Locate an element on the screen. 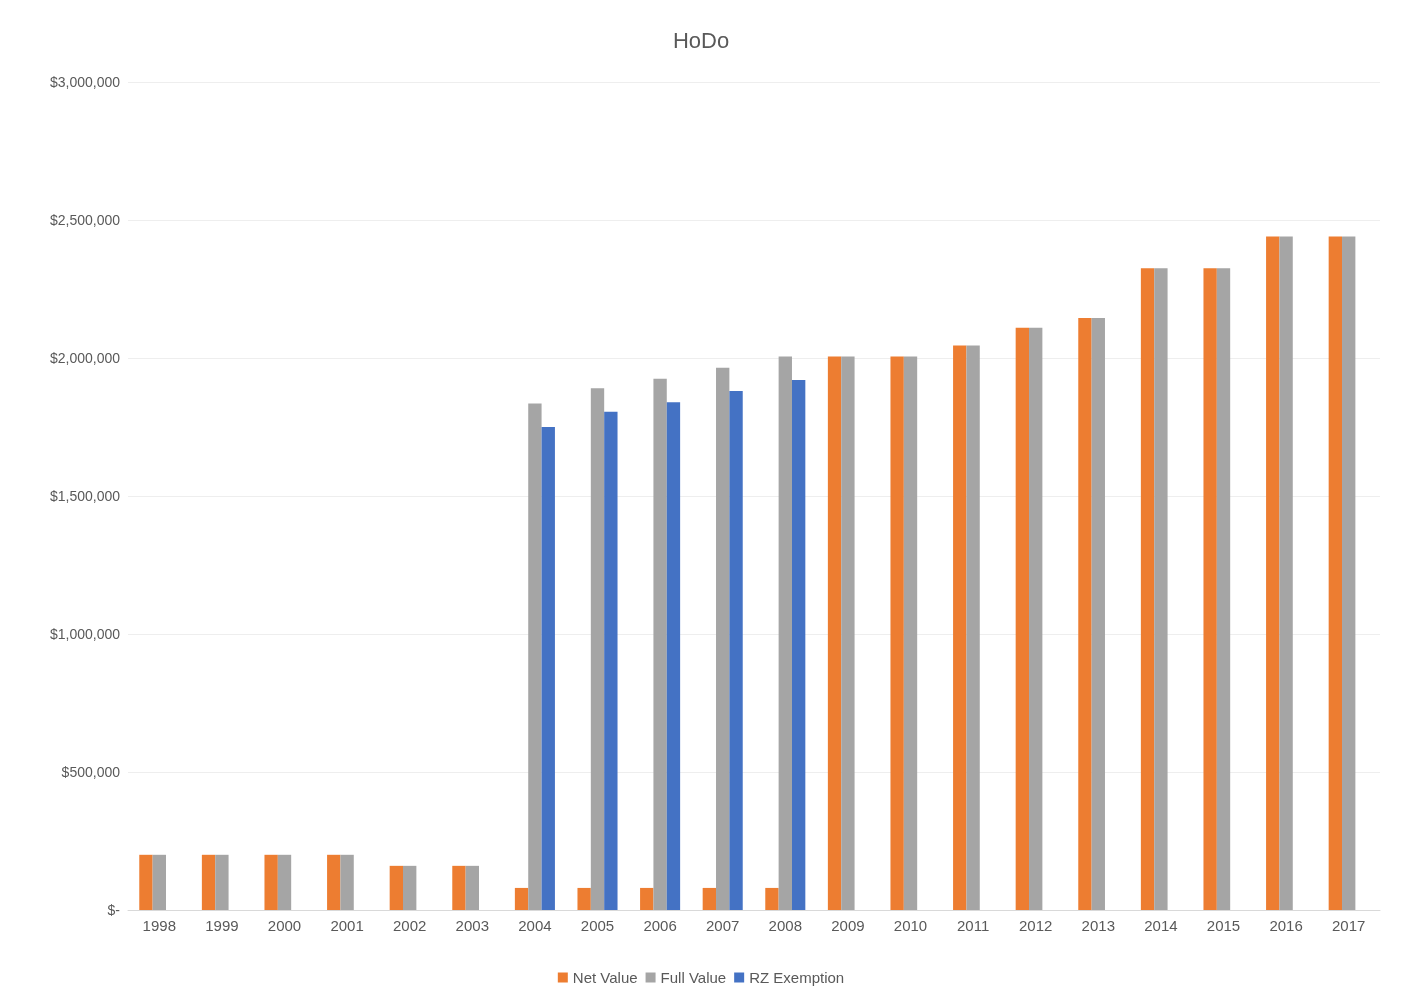 The width and height of the screenshot is (1402, 1008). x-tick-label: 2002 is located at coordinates (410, 925).